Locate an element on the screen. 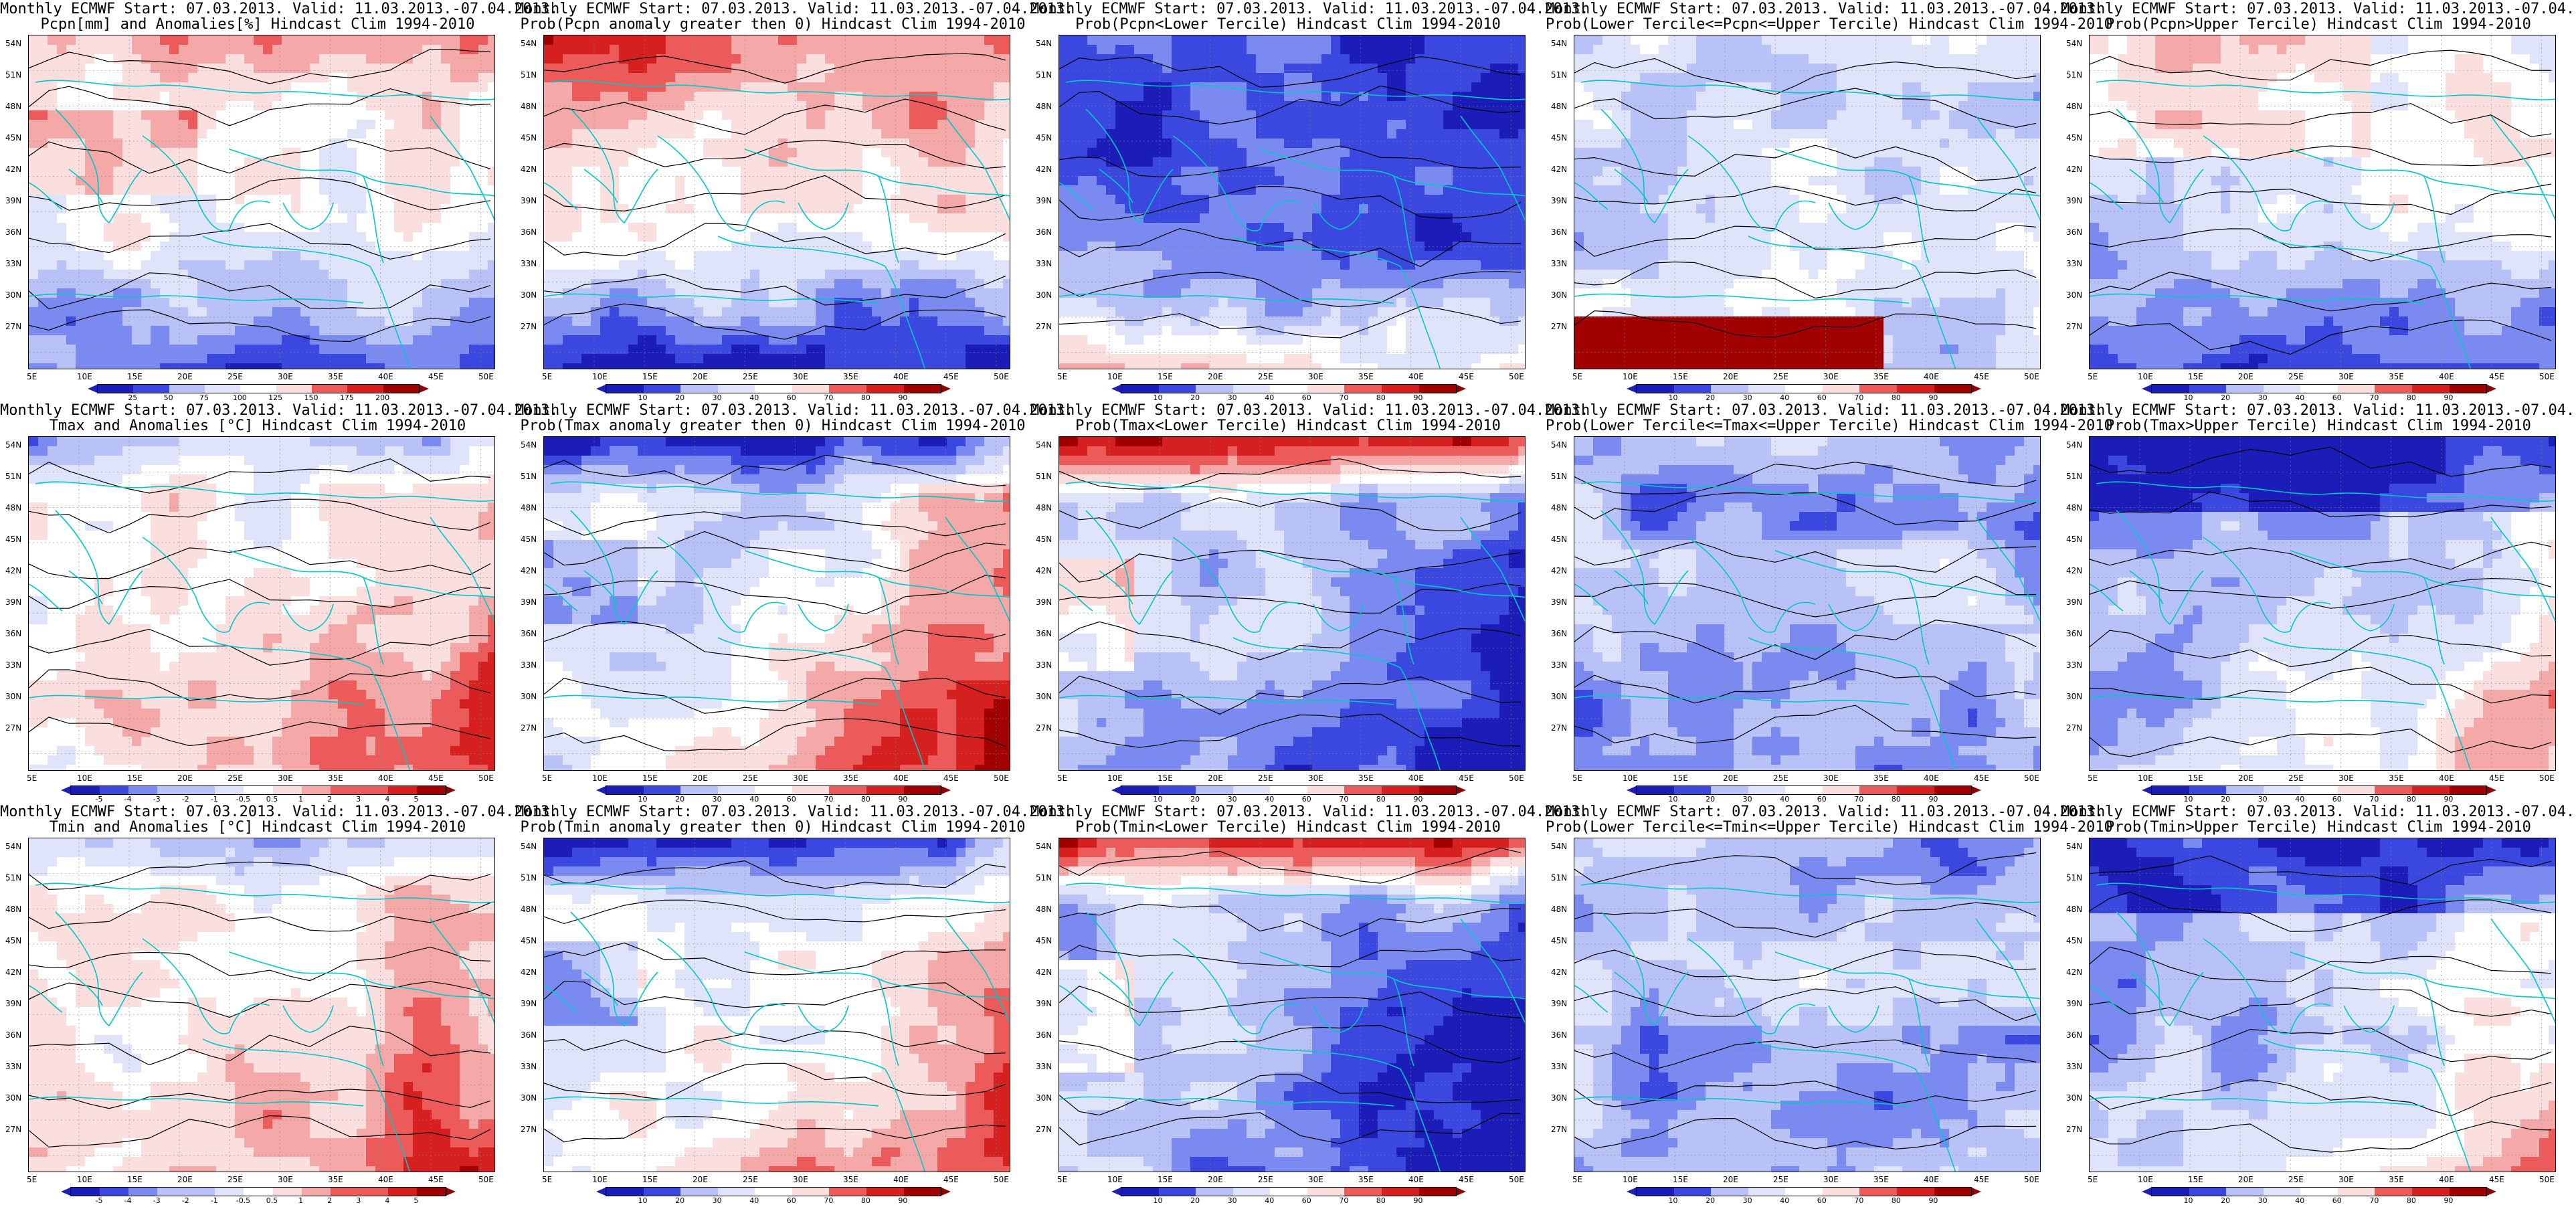  colorbar-tick-label: 70 is located at coordinates (1343, 1200).